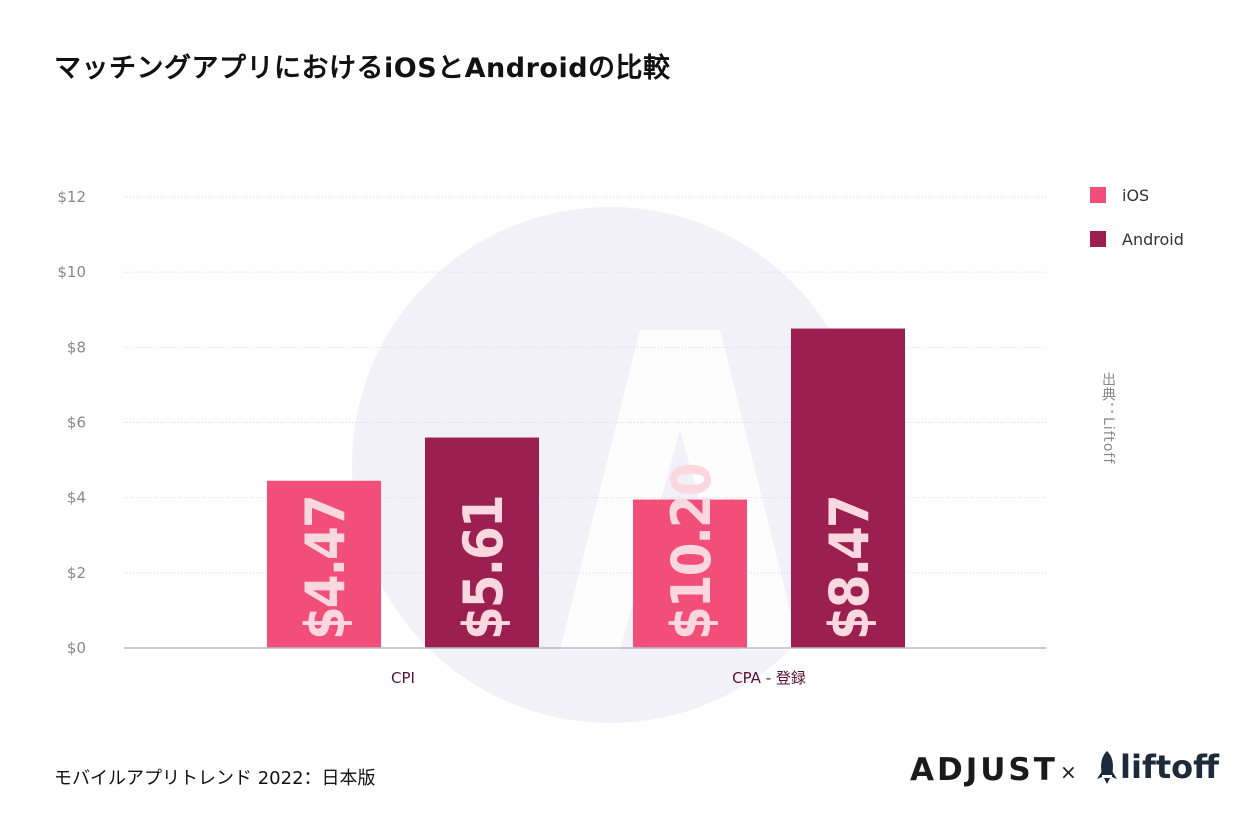  Describe the element at coordinates (325, 568) in the screenshot. I see `bar-value-label-ios-0: $4.47` at that location.